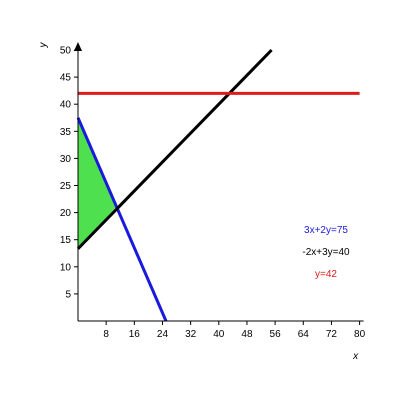 The width and height of the screenshot is (400, 400). Describe the element at coordinates (106, 334) in the screenshot. I see `x-tick-label-8: 8` at that location.